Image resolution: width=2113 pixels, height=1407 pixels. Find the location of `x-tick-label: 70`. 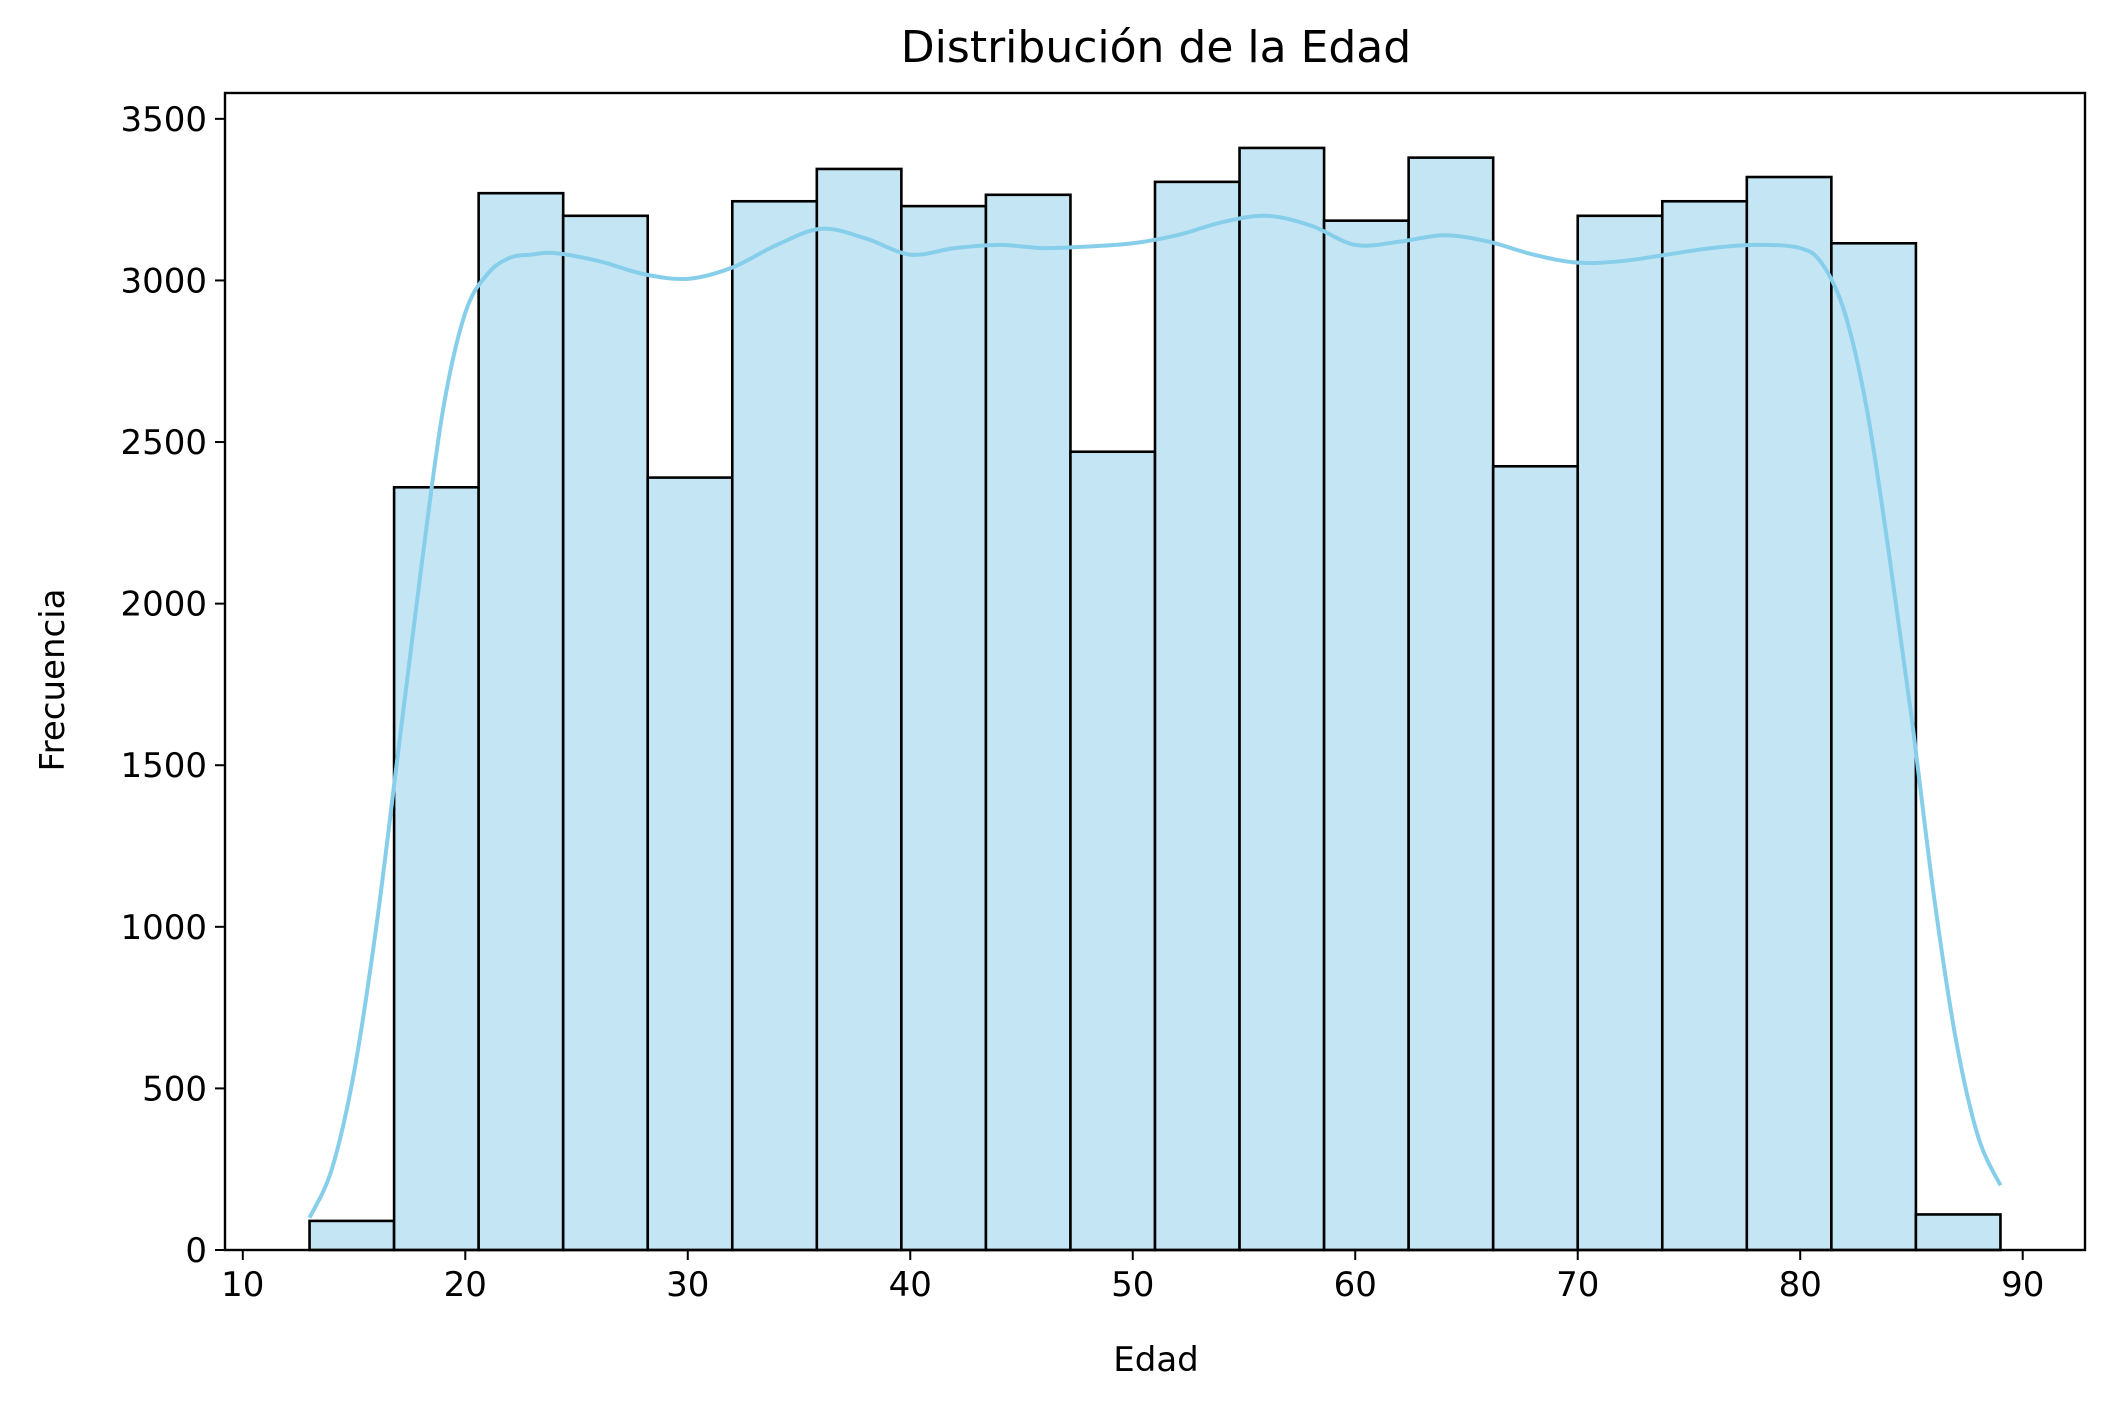

x-tick-label: 70 is located at coordinates (1577, 1285).